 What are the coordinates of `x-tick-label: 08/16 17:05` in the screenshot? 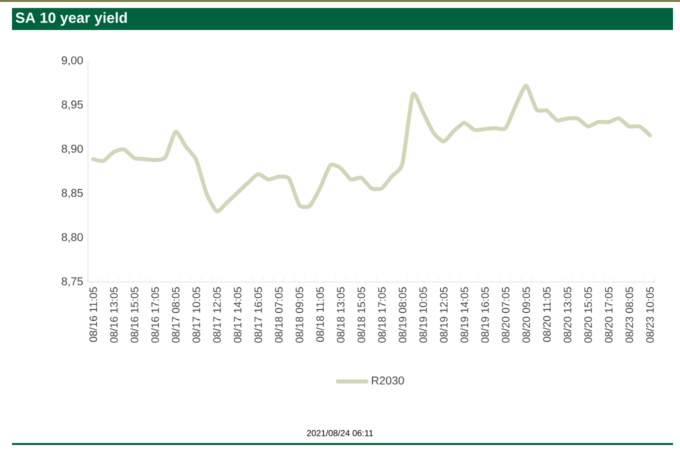 It's located at (155, 315).